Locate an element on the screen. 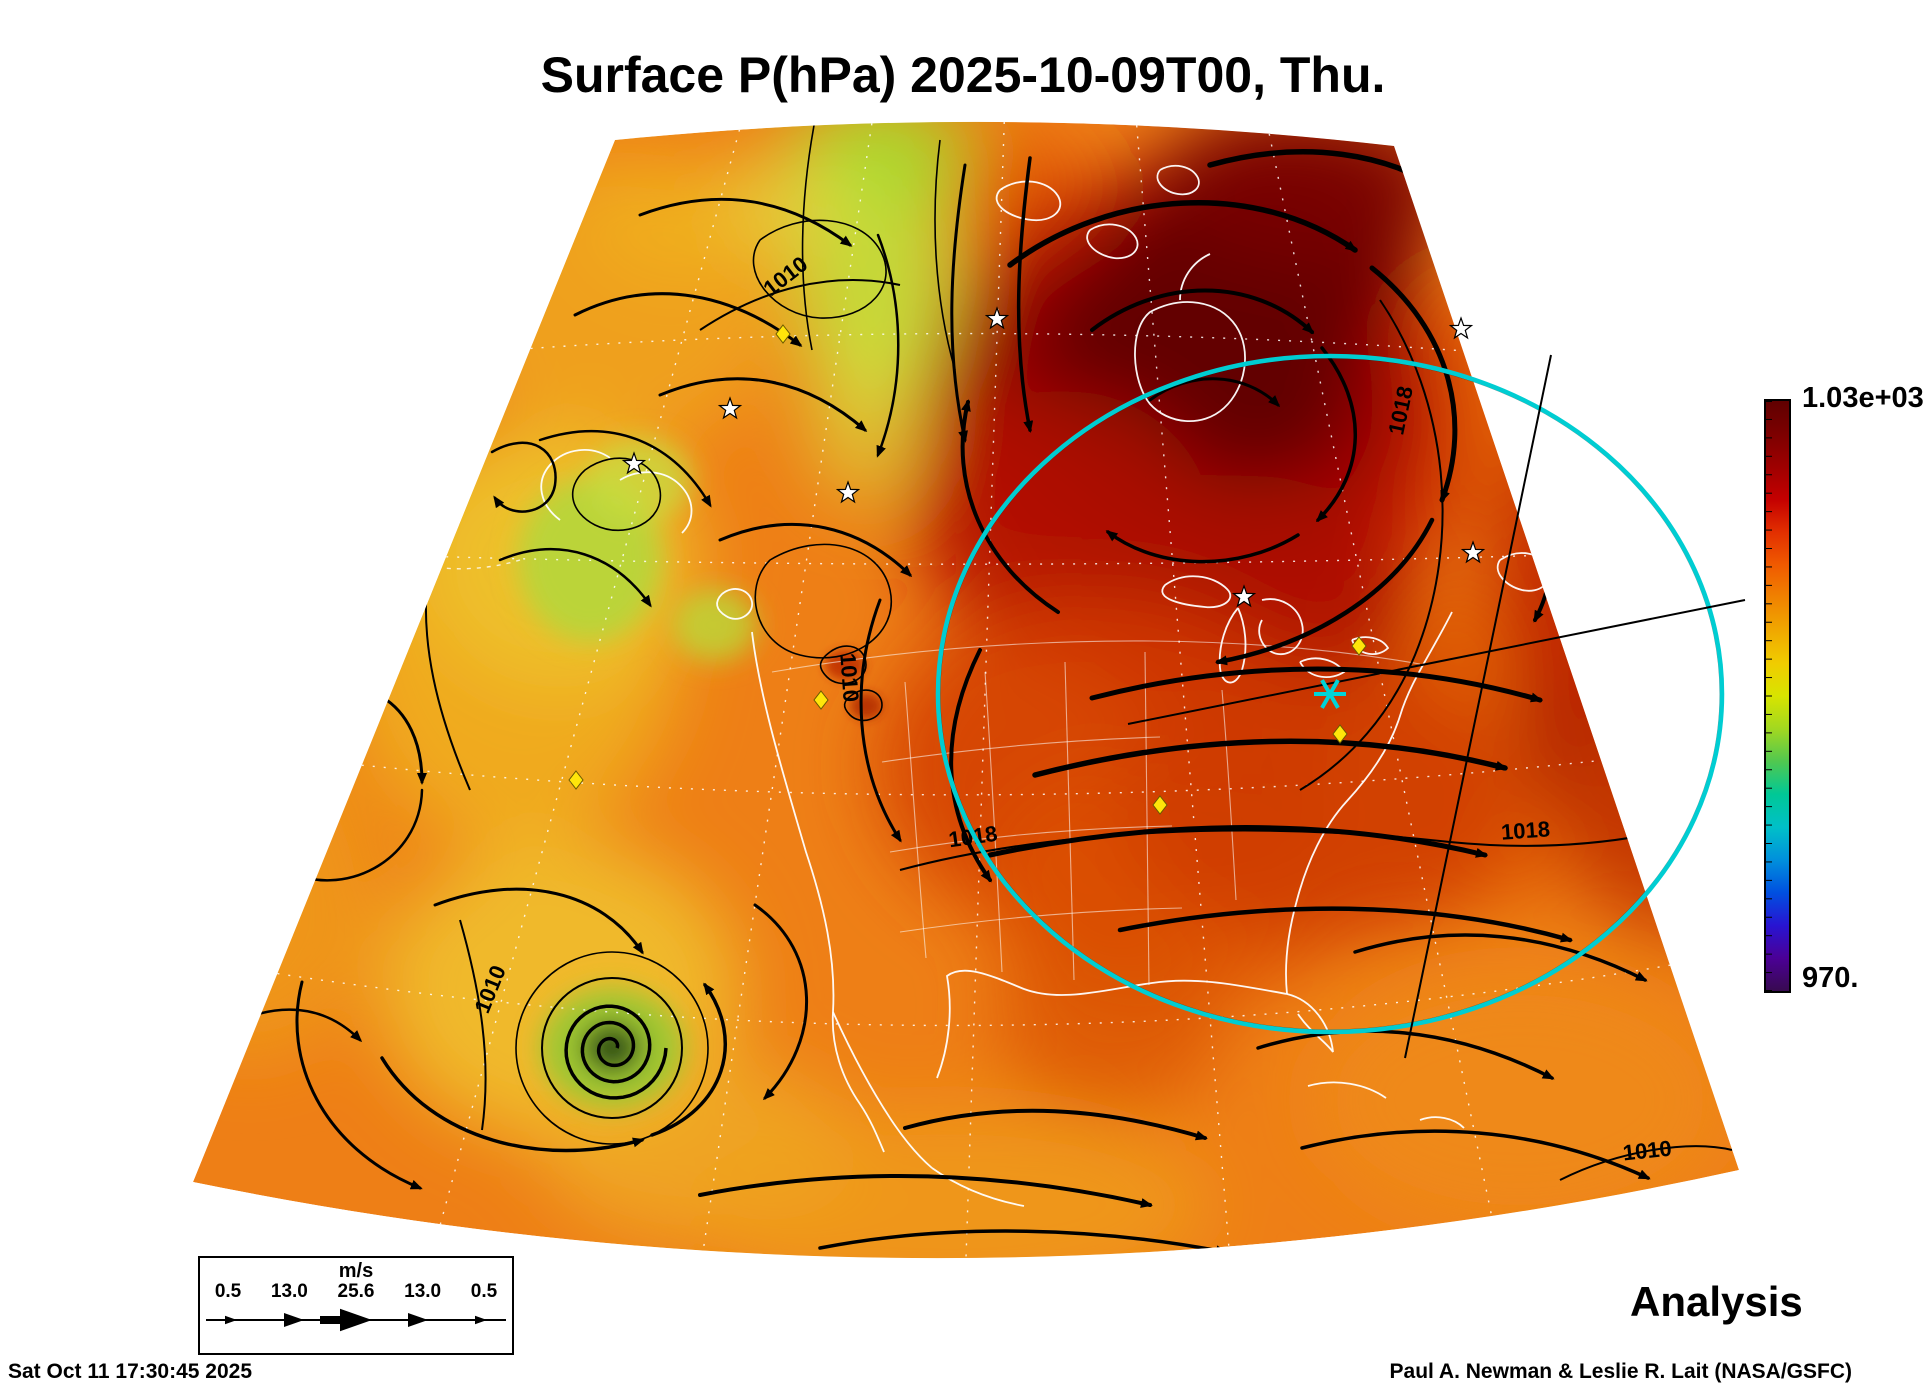 The image size is (1926, 1394). isobar-label: 1018 is located at coordinates (1525, 830).